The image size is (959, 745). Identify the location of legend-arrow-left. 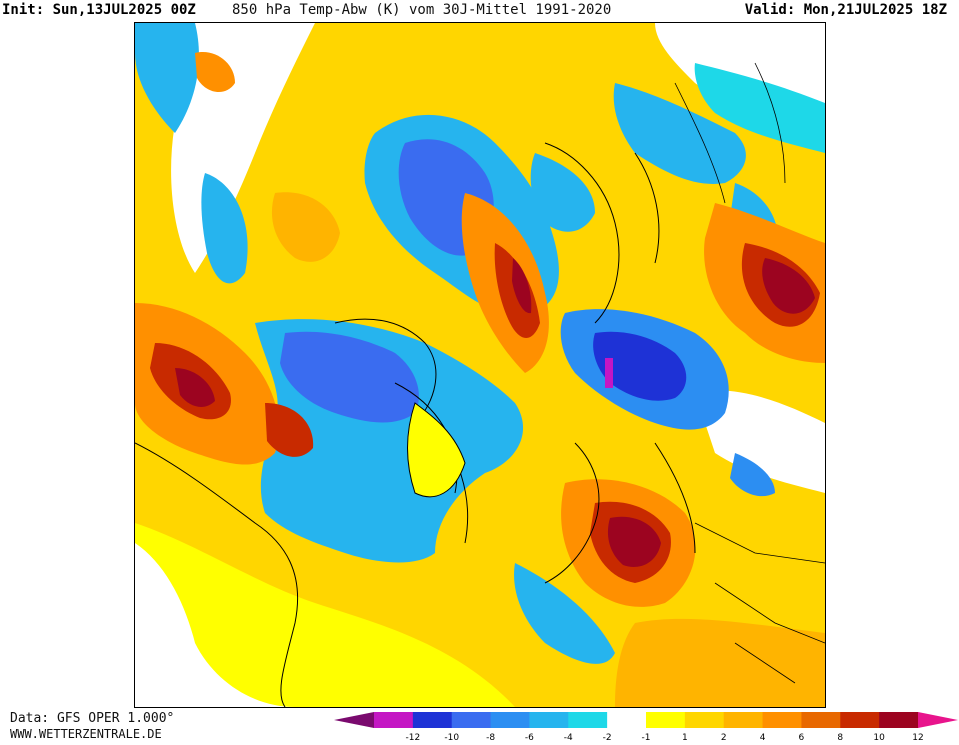
(354, 720).